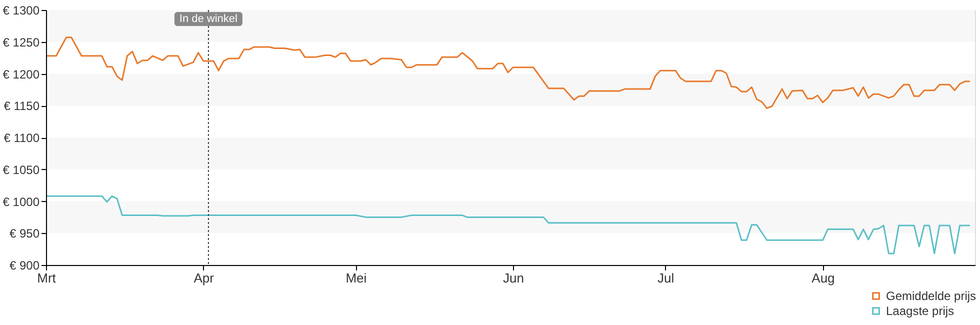  Describe the element at coordinates (21, 11) in the screenshot. I see `y-tick-label: € 1300` at that location.